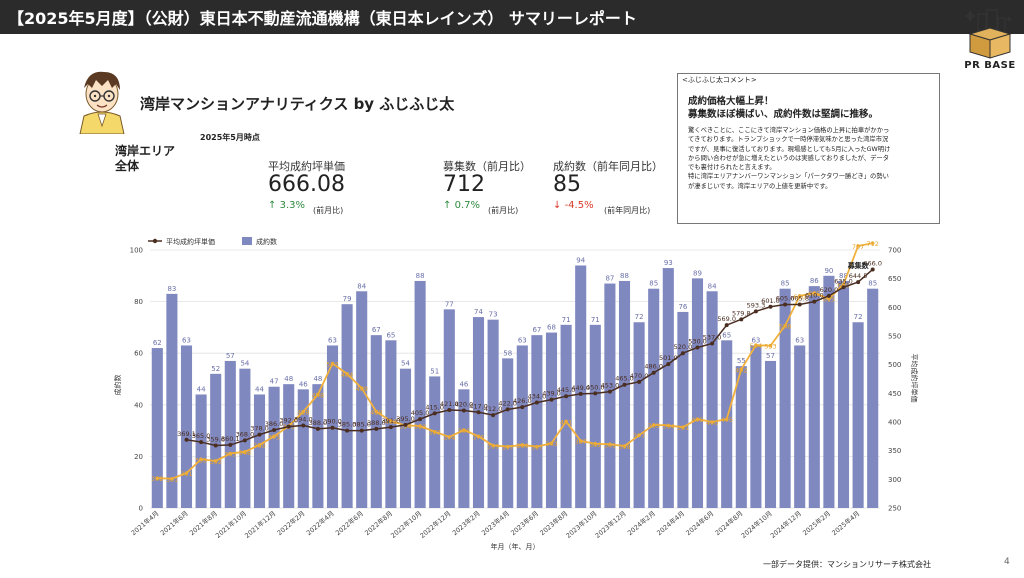 Image resolution: width=1024 pixels, height=578 pixels. Describe the element at coordinates (712, 337) in the screenshot. I see `price-value-label: 537.0` at that location.